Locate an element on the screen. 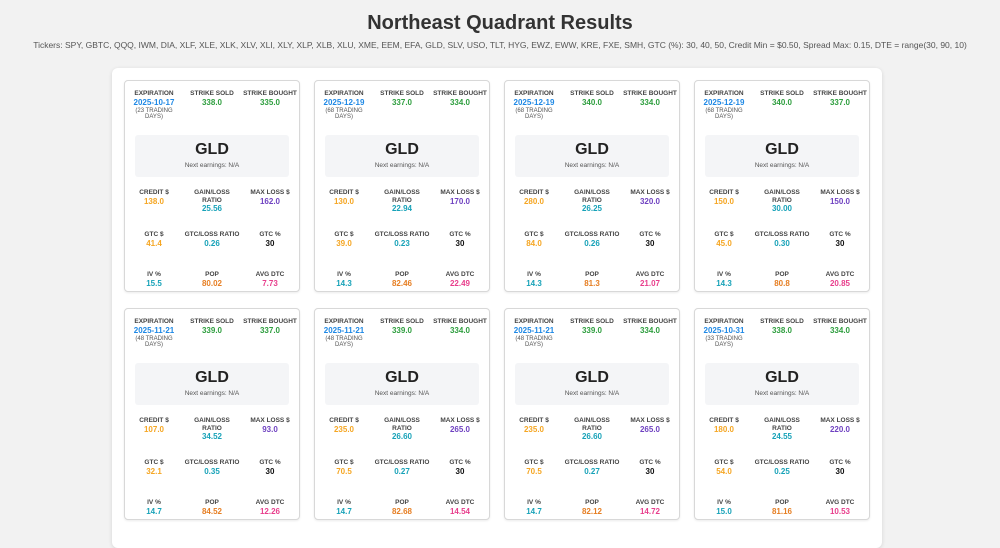 This screenshot has width=1000, height=548. max-loss-value: 150.0 is located at coordinates (840, 201).